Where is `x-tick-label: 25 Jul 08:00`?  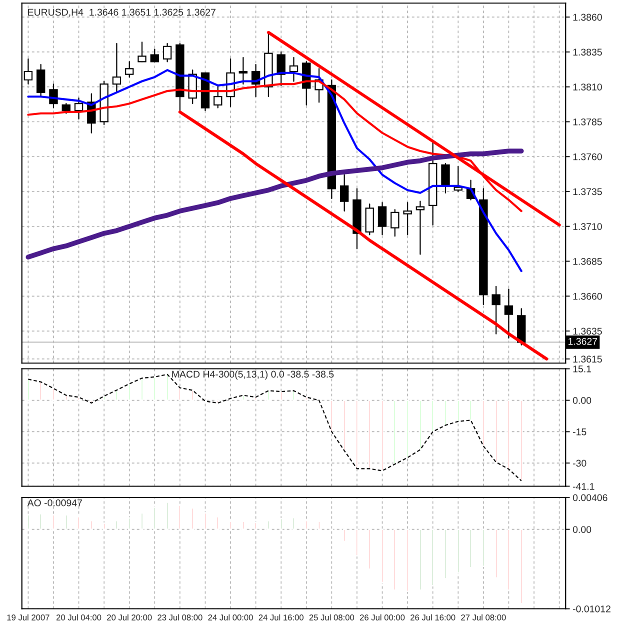
x-tick-label: 25 Jul 08:00 is located at coordinates (331, 617).